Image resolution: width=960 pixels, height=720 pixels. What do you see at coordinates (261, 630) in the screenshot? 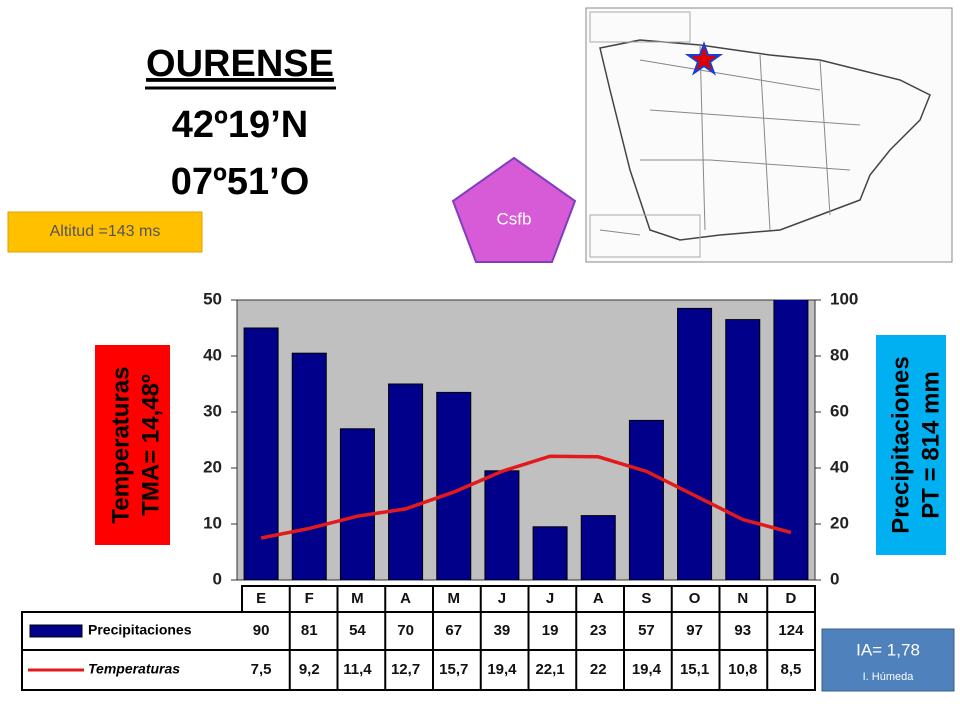
I see `data-label: 90` at bounding box center [261, 630].